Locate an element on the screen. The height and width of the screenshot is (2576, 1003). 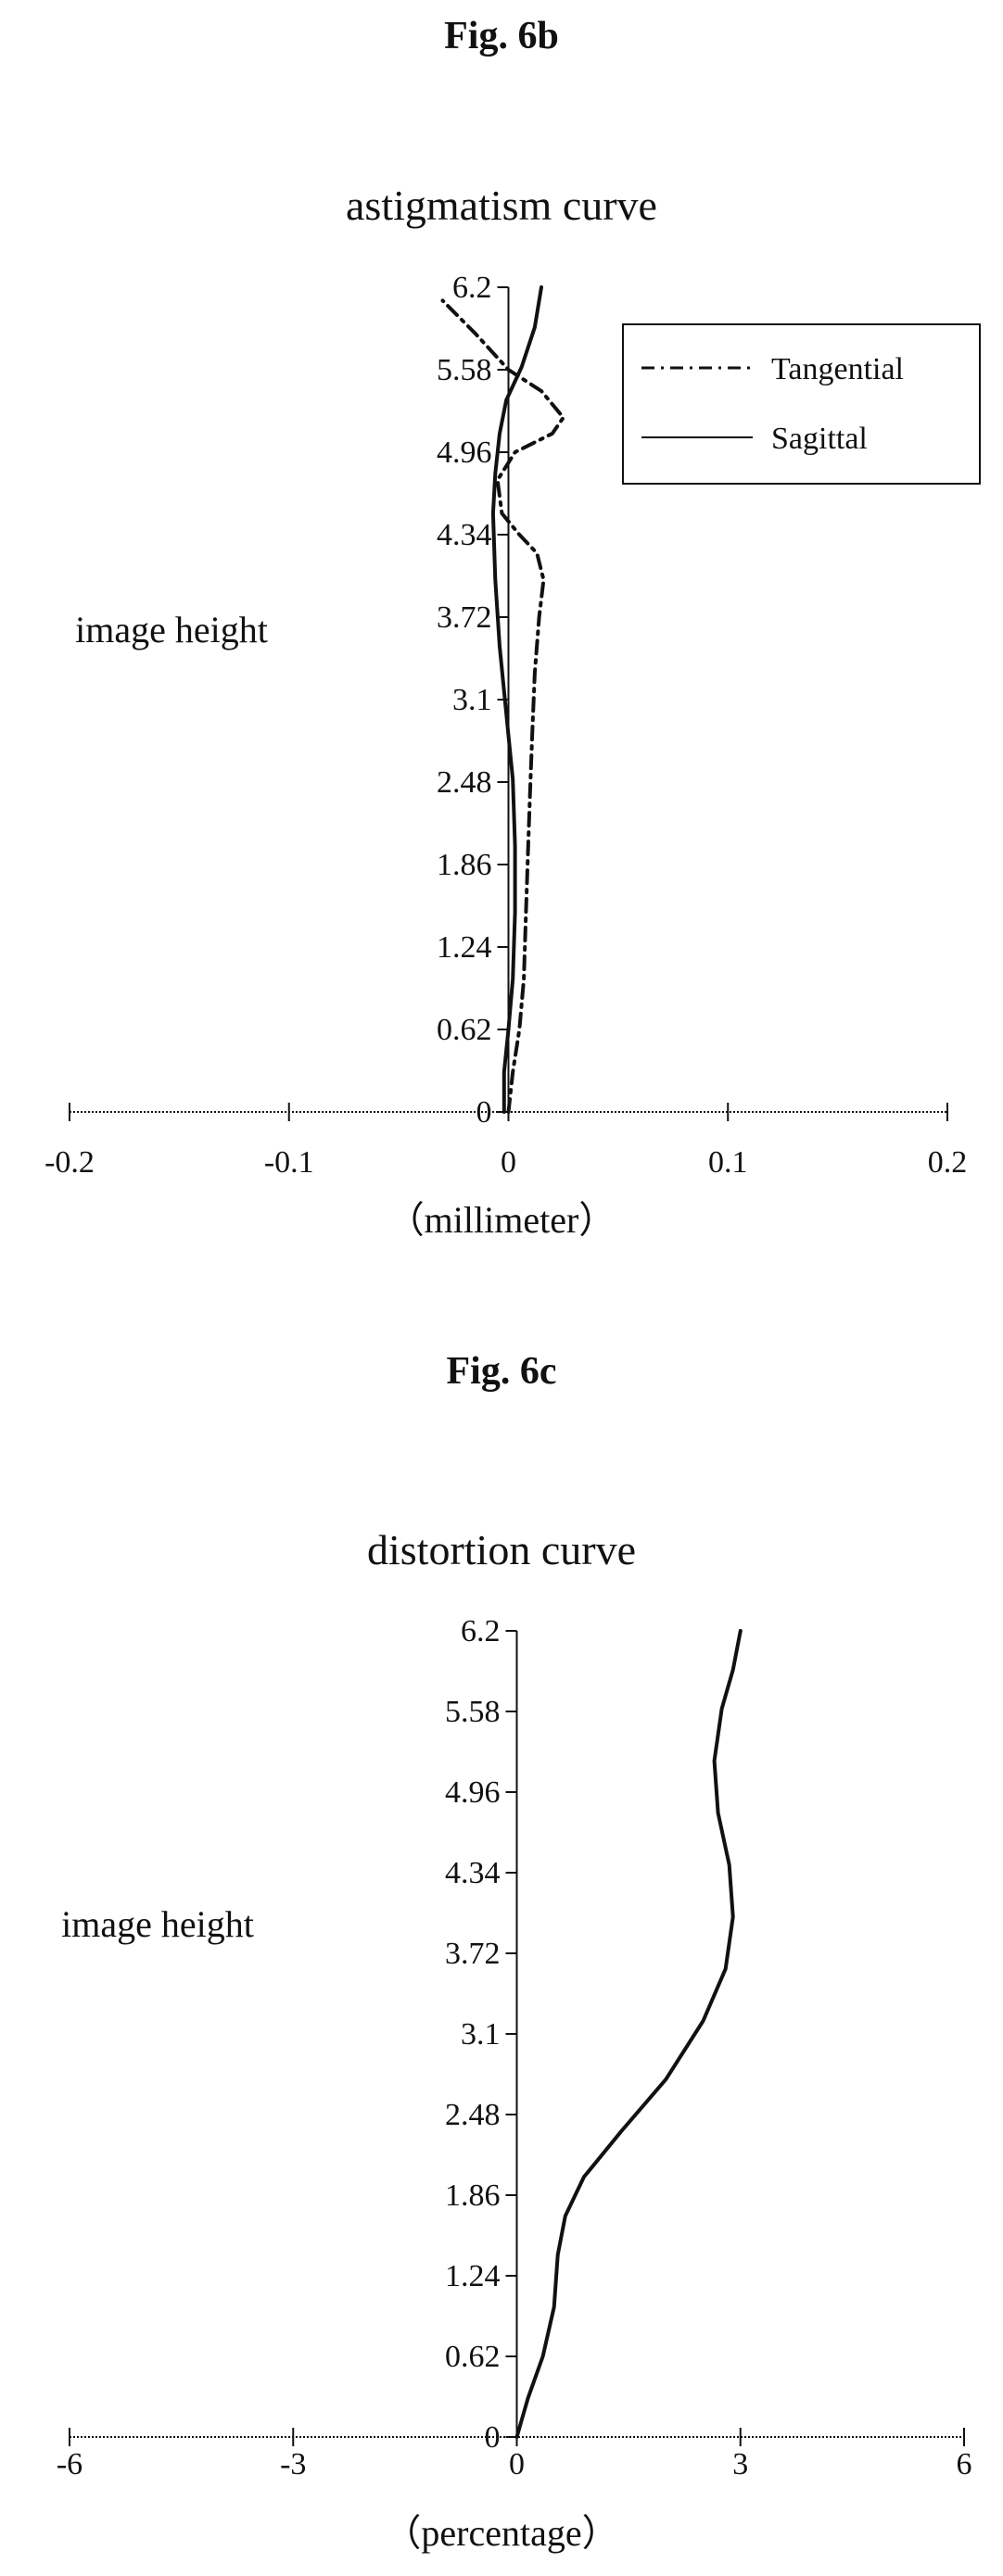
astigmatism-legend: Tangential Sagittal is located at coordinates (801, 404).